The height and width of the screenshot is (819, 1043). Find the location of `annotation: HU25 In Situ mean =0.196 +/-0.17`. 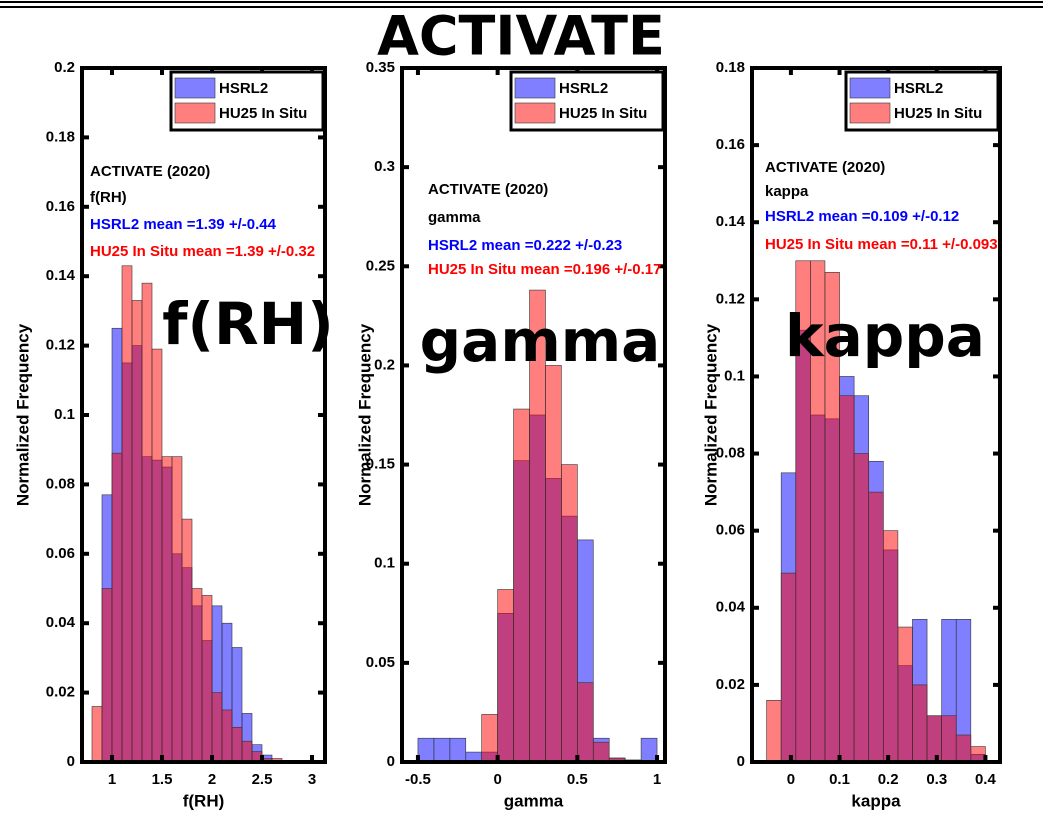

annotation: HU25 In Situ mean =0.196 +/-0.17 is located at coordinates (544, 269).